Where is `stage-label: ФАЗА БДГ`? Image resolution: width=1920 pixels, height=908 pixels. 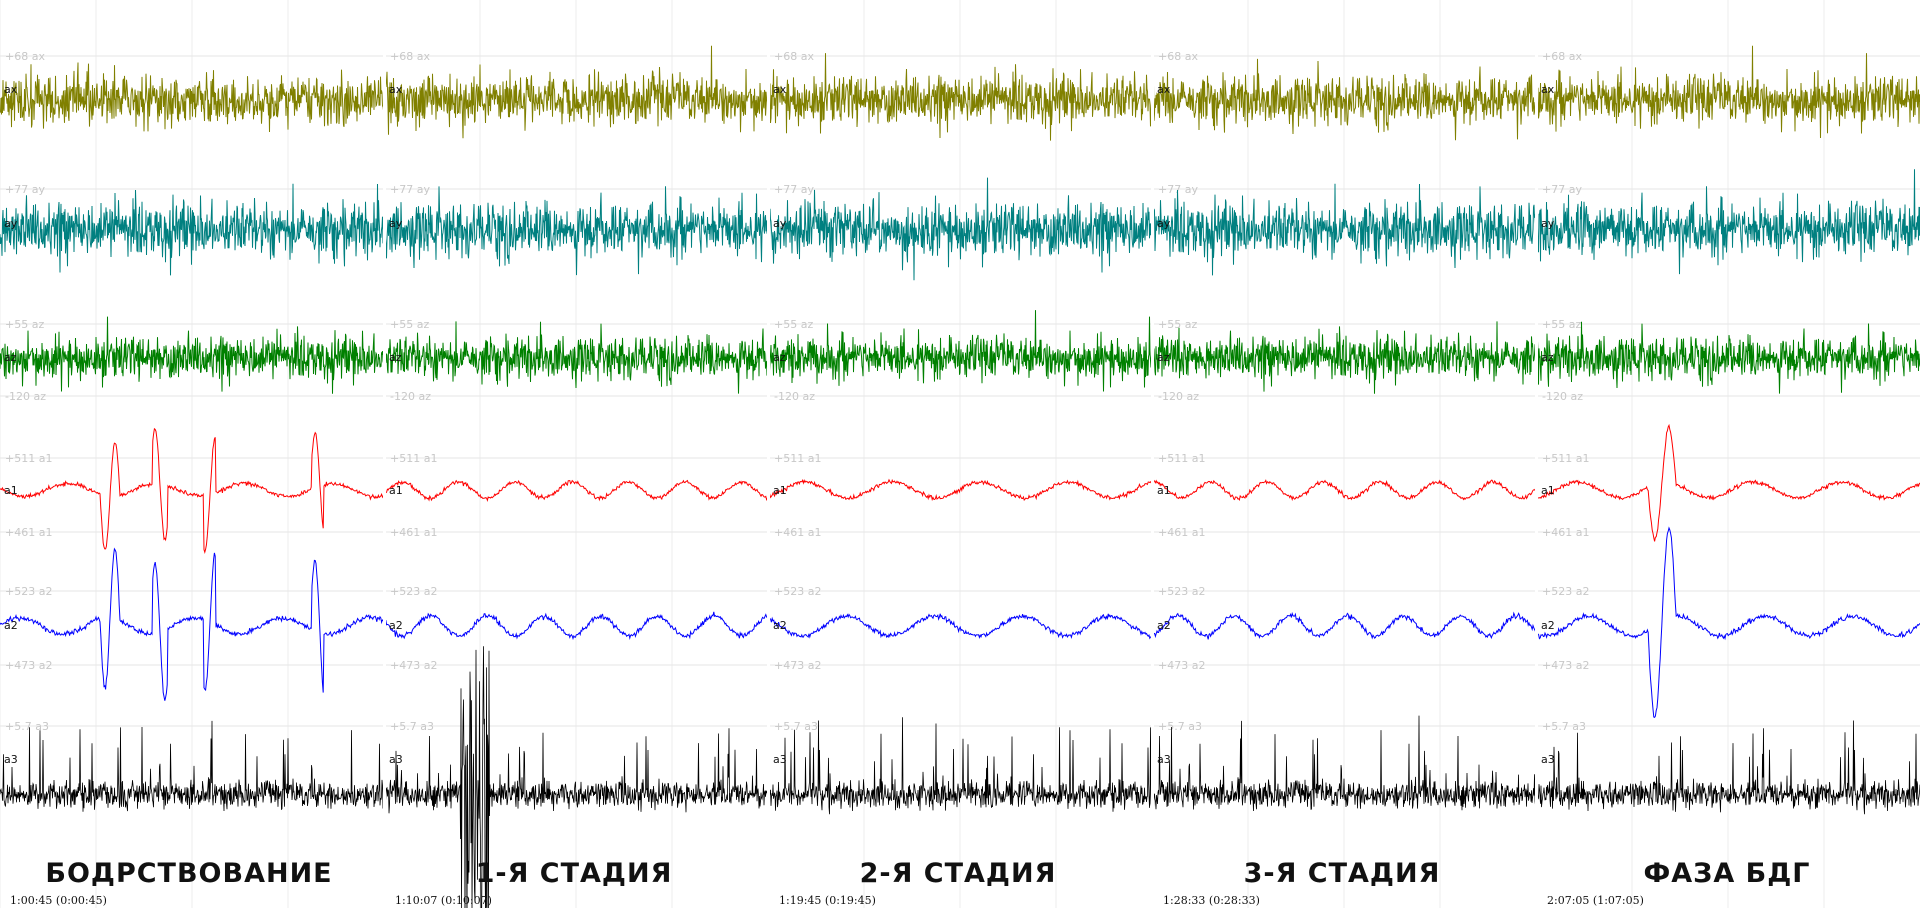
stage-label: ФАЗА БДГ is located at coordinates (1727, 873).